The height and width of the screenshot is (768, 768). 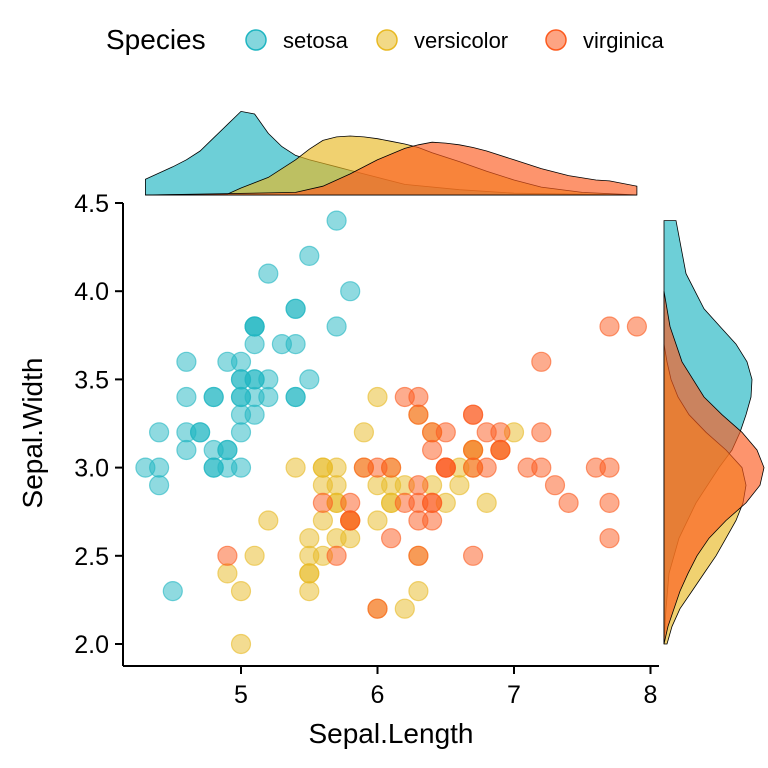 I want to click on top-marginal-density, so click(x=391, y=153).